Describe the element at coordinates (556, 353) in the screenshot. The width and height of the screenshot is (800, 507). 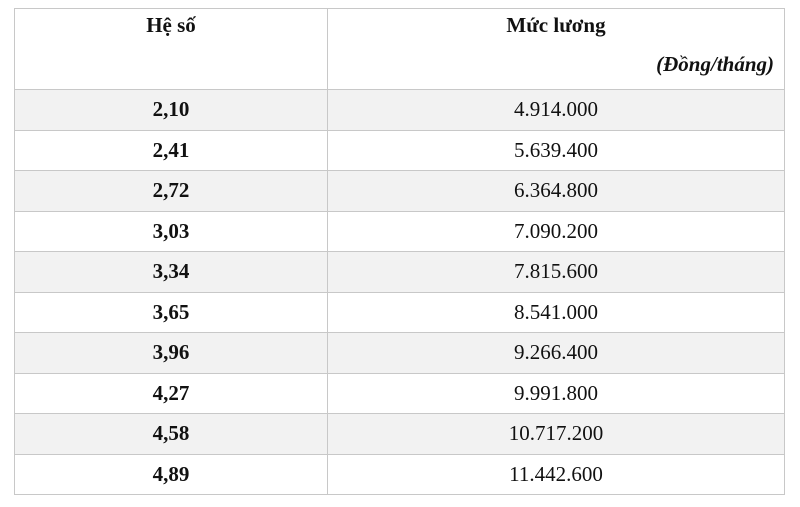
I see `salary-cell: 9.266.400` at that location.